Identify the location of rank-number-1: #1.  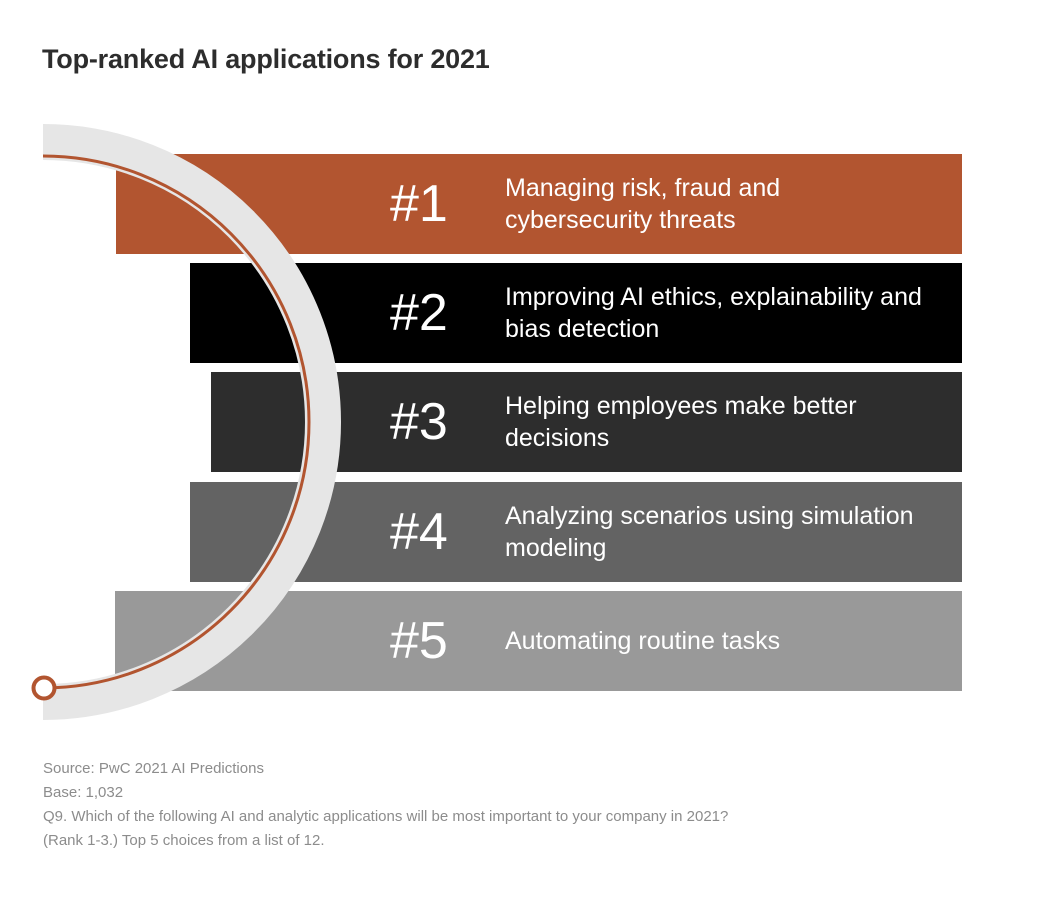
(419, 204).